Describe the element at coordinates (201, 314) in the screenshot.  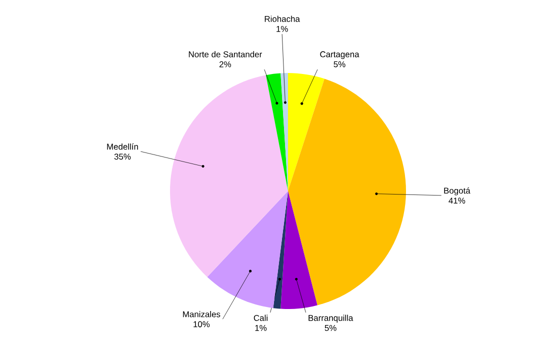
I see `slice-label: Manizales` at that location.